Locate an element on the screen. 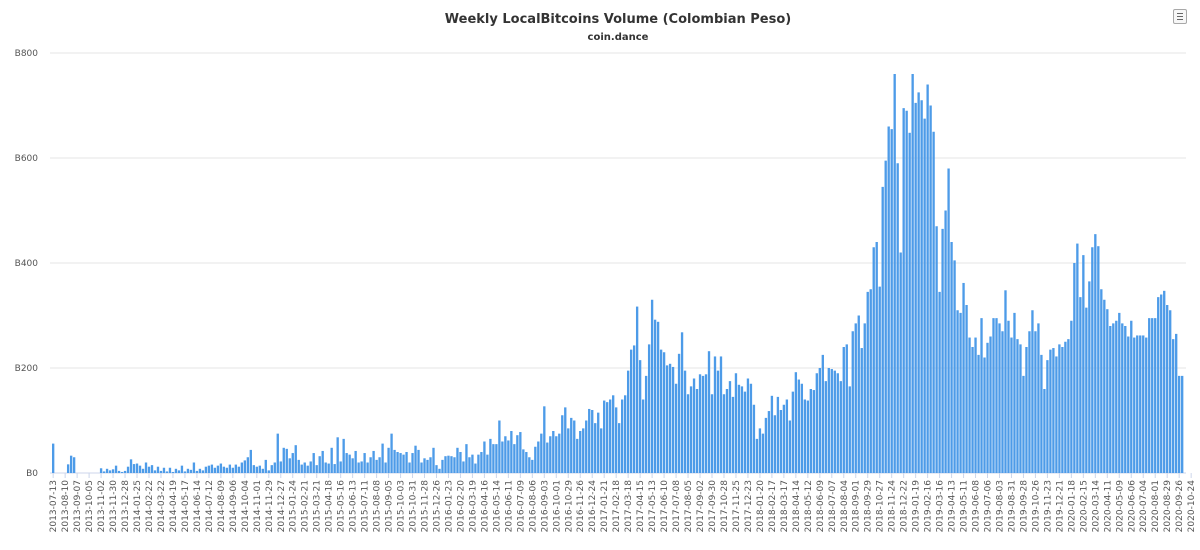 The width and height of the screenshot is (1200, 550). x-tick-label: 2018-08-04 is located at coordinates (845, 506).